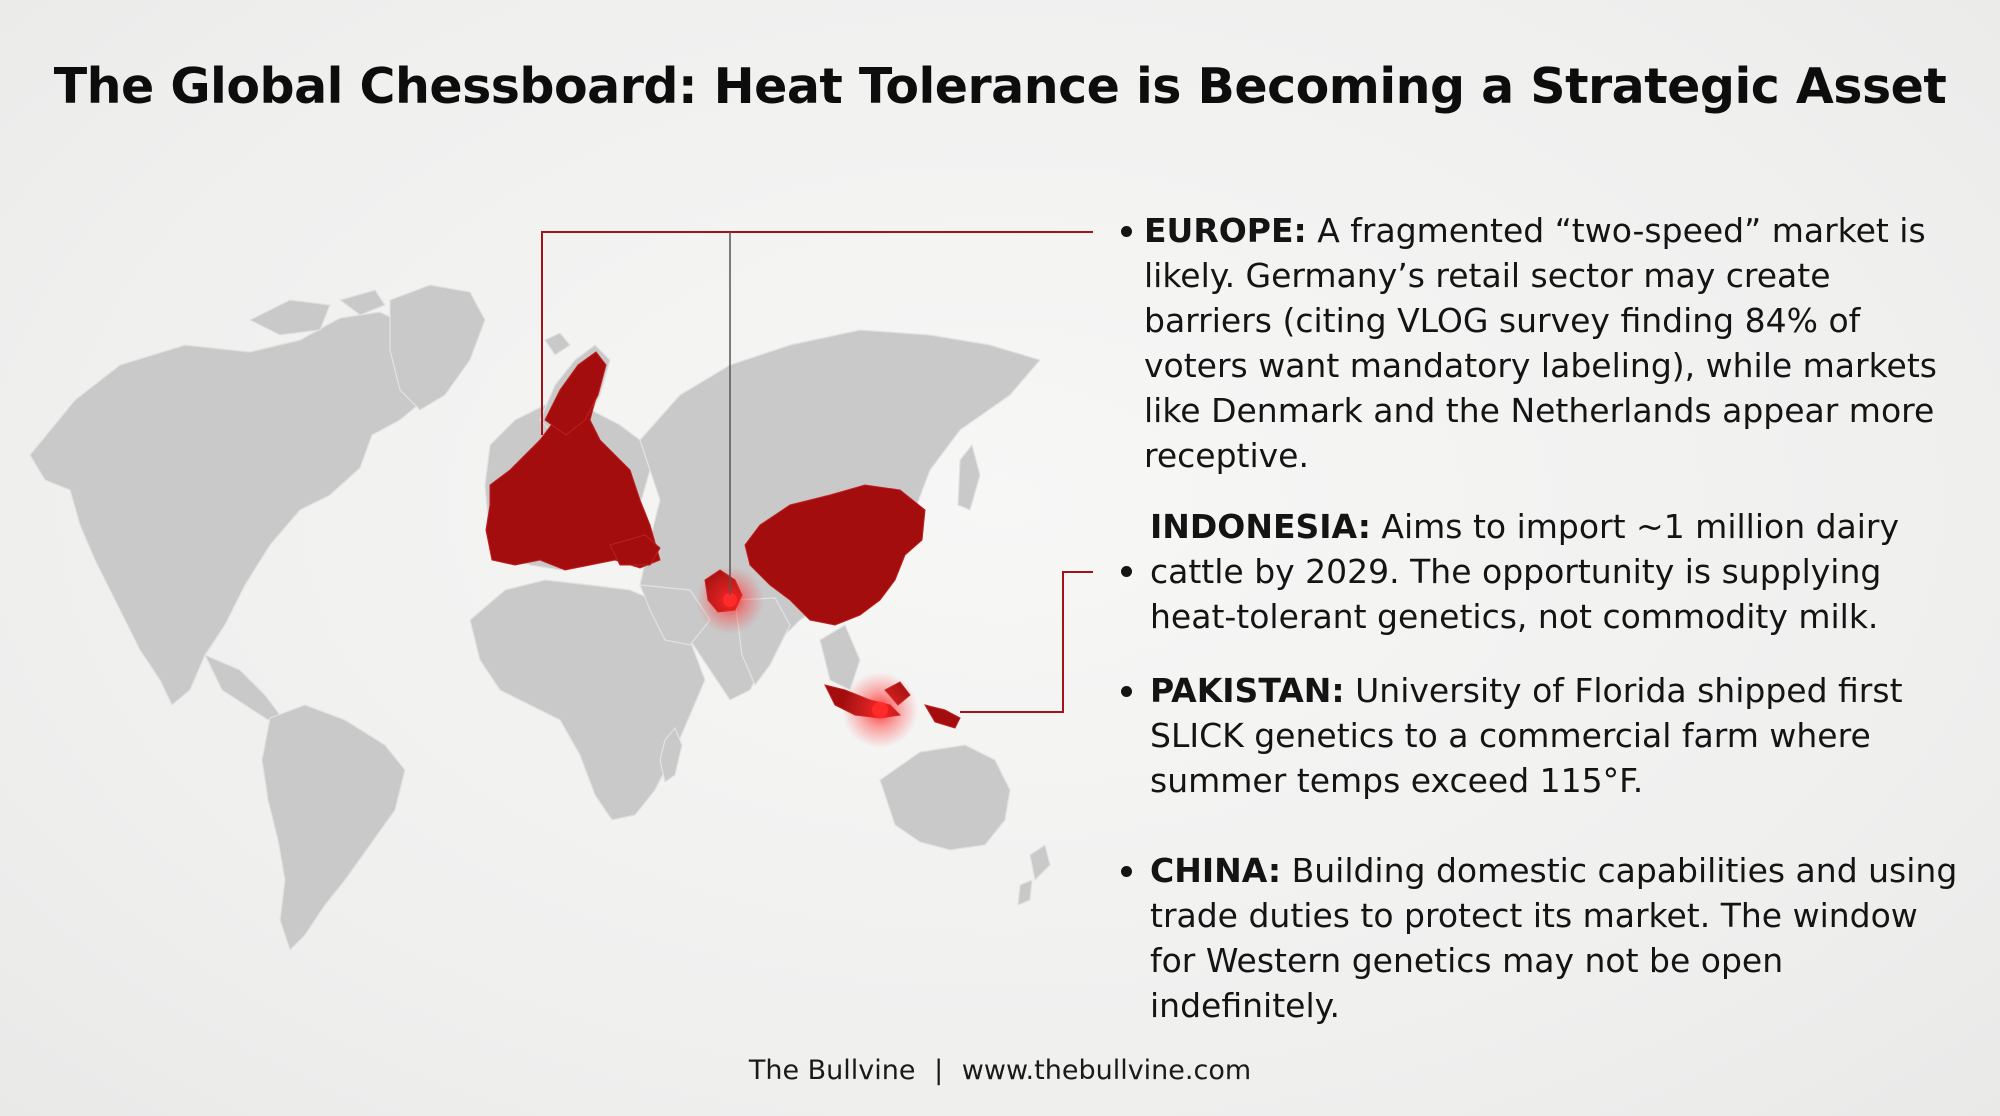  What do you see at coordinates (575, 393) in the screenshot?
I see `scandinavia-highlight` at bounding box center [575, 393].